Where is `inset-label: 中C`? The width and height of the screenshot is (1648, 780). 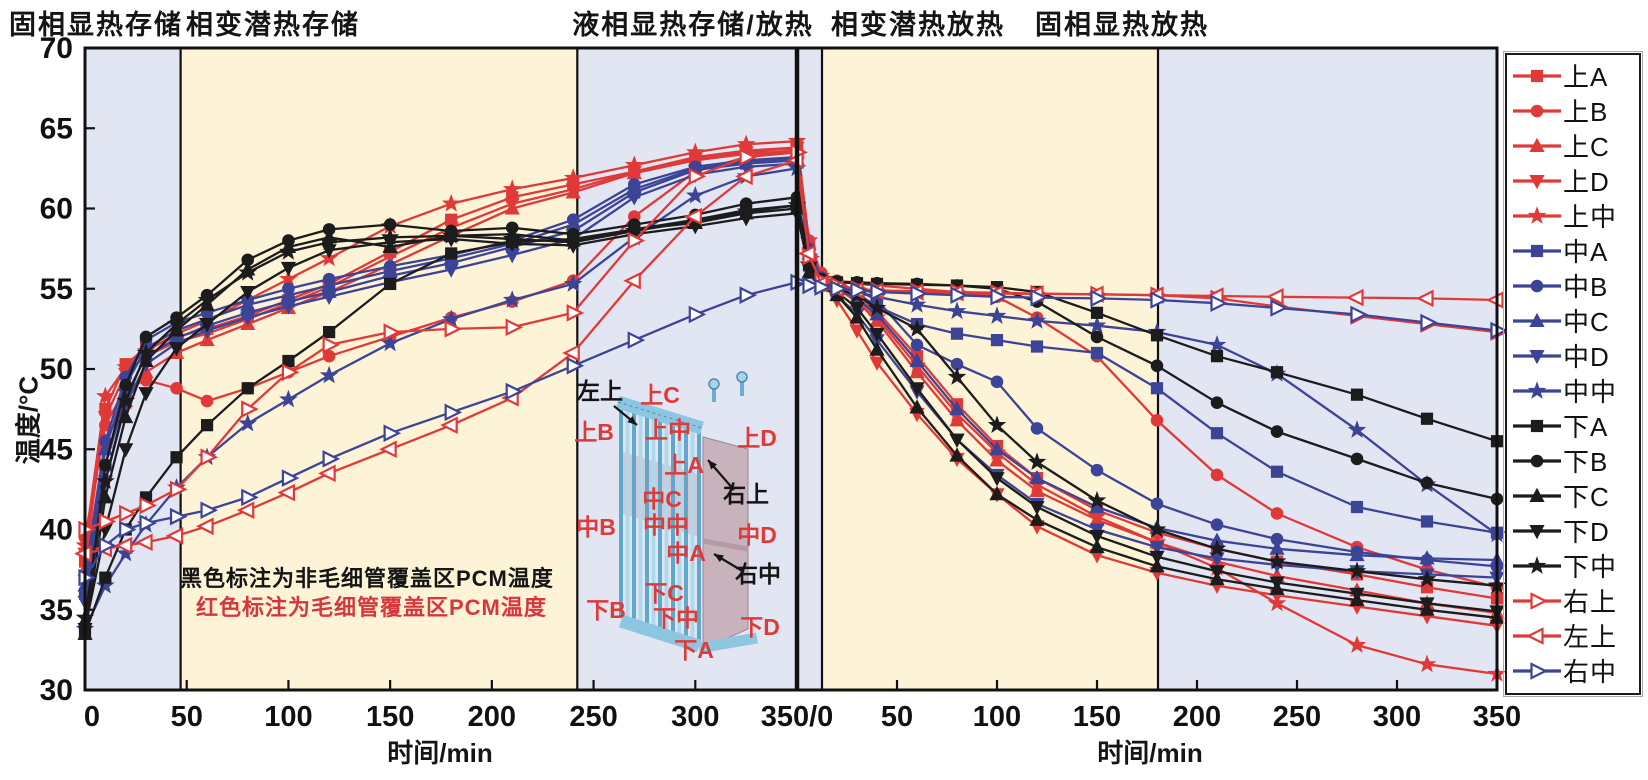 inset-label: 中C is located at coordinates (662, 499).